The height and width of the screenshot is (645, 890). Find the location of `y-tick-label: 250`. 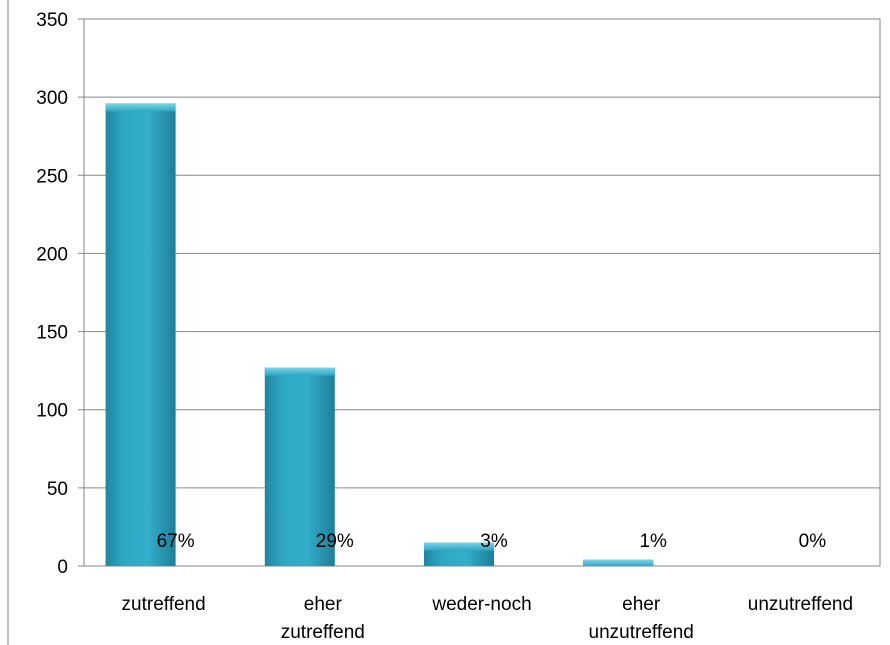

y-tick-label: 250 is located at coordinates (52, 176).